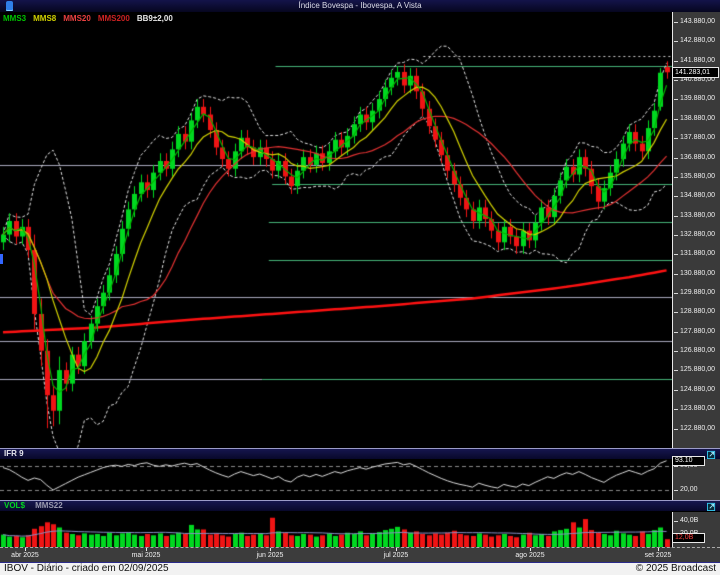  What do you see at coordinates (686, 489) in the screenshot?
I see `ifr-axis-label: 20,00` at bounding box center [686, 489].